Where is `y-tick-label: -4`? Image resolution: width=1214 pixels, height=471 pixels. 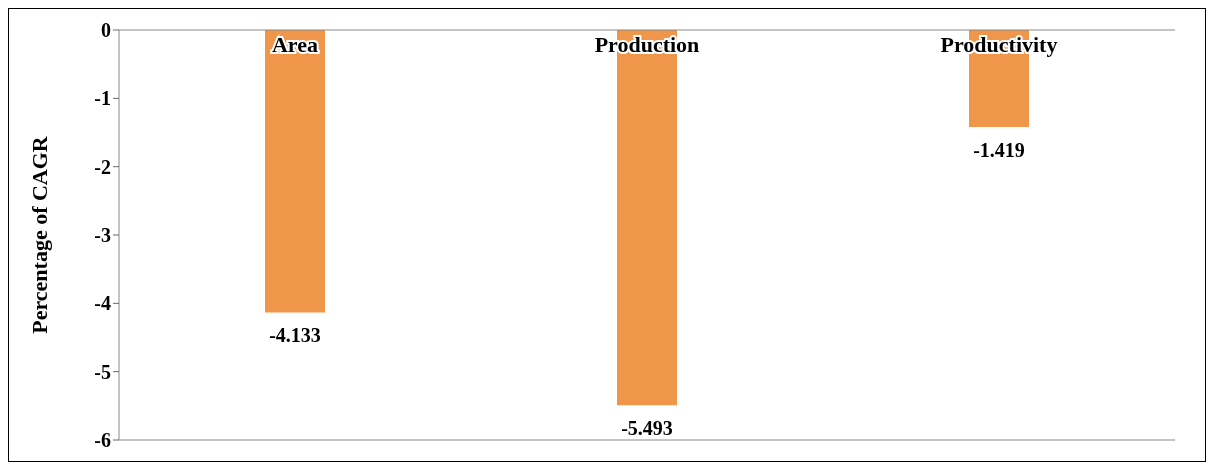 y-tick-label: -4 is located at coordinates (102, 303).